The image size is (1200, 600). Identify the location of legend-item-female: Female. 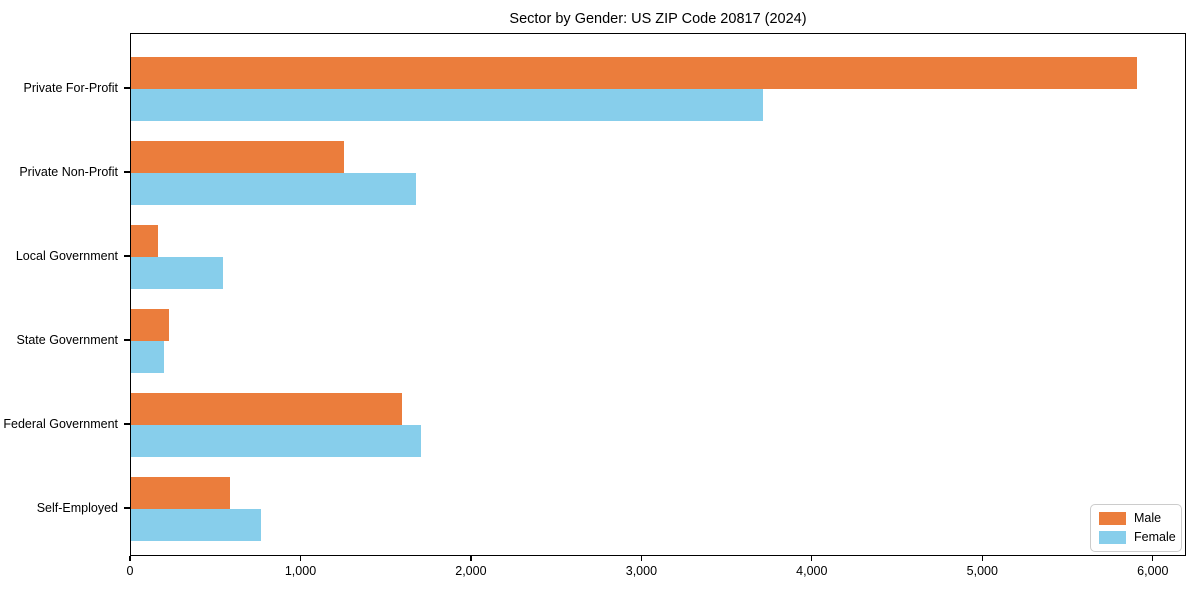
(1140, 537).